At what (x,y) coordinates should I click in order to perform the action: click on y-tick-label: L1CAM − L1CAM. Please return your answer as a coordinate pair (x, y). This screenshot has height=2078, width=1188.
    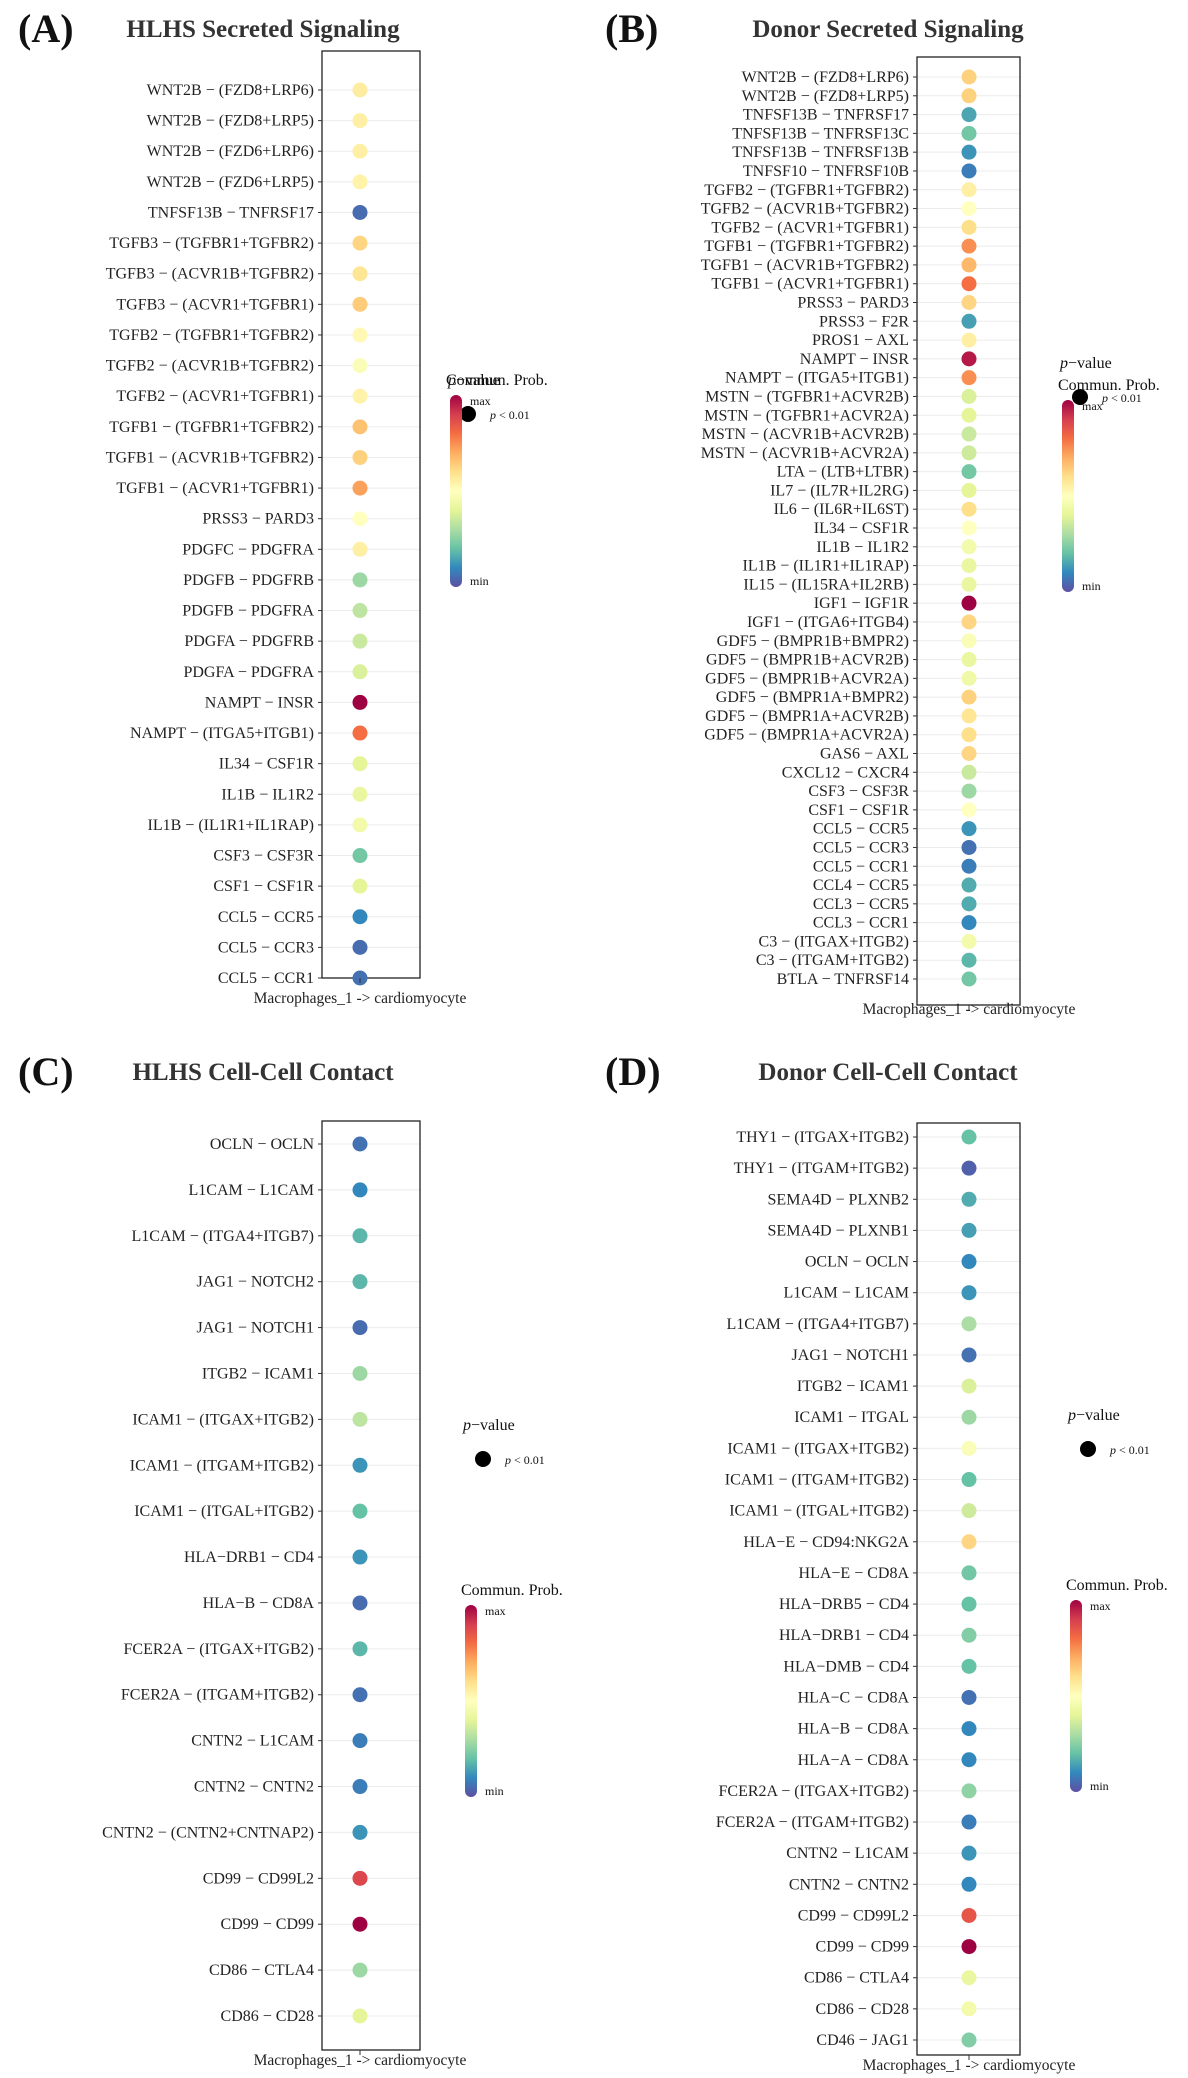
    Looking at the image, I should click on (846, 1293).